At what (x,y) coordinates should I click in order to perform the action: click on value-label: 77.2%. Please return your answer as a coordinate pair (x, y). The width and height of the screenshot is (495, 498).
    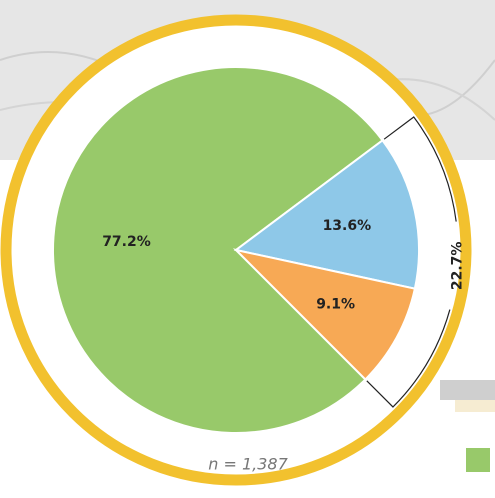
    Looking at the image, I should click on (126, 242).